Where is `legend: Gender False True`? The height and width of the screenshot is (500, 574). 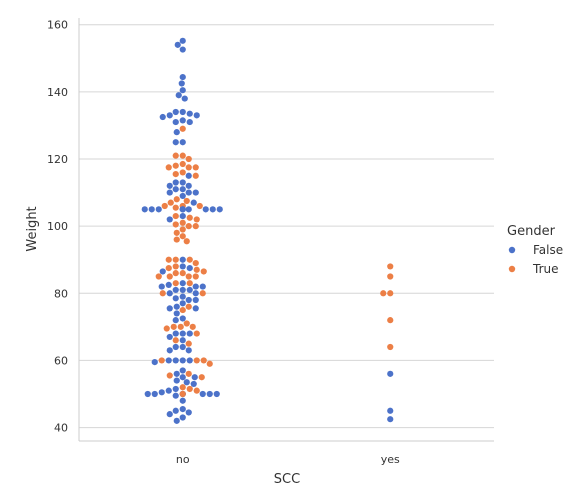
legend: Gender False True is located at coordinates (535, 250).